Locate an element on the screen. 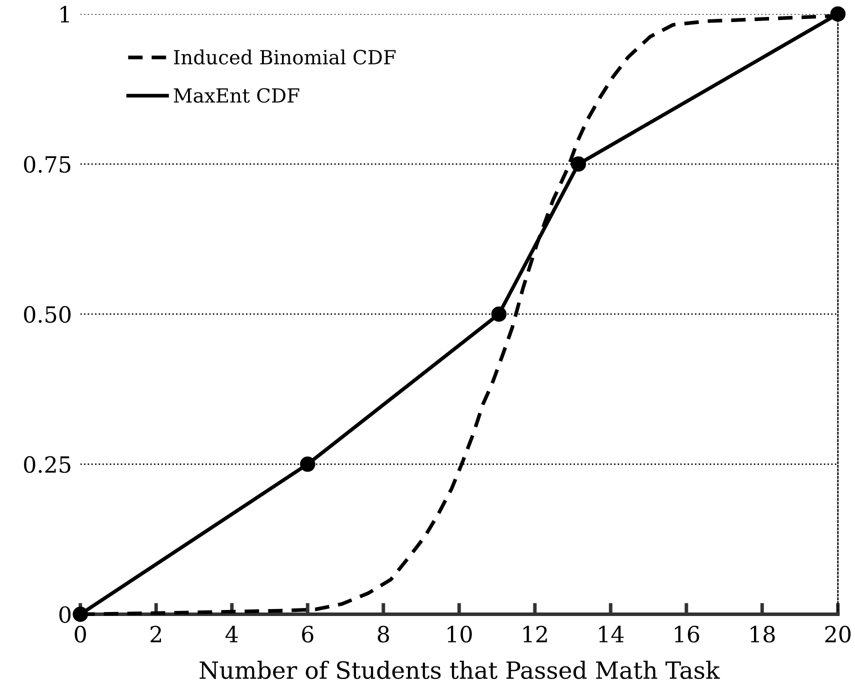  x-tick-label: 8 is located at coordinates (383, 634).